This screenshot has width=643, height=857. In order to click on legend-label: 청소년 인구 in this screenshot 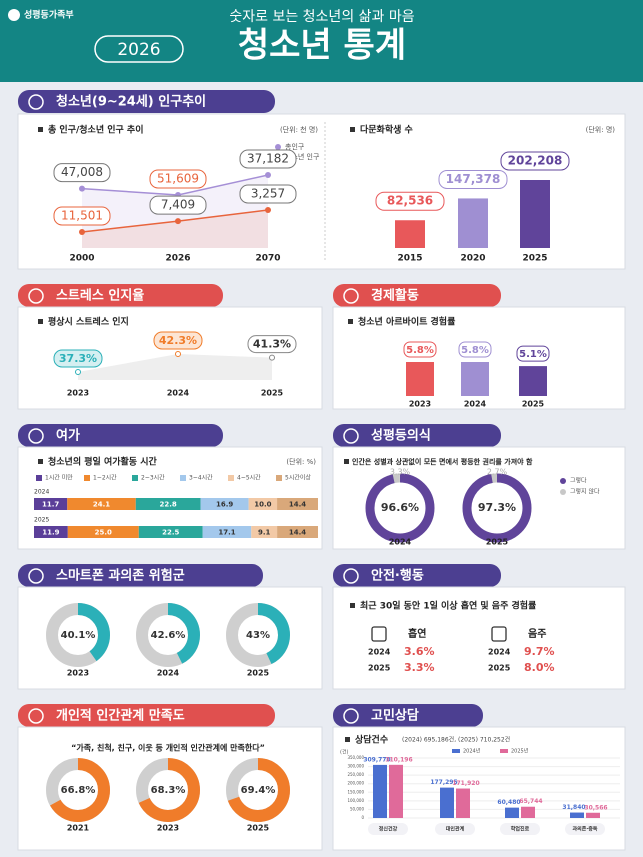, I will do `click(302, 156)`.